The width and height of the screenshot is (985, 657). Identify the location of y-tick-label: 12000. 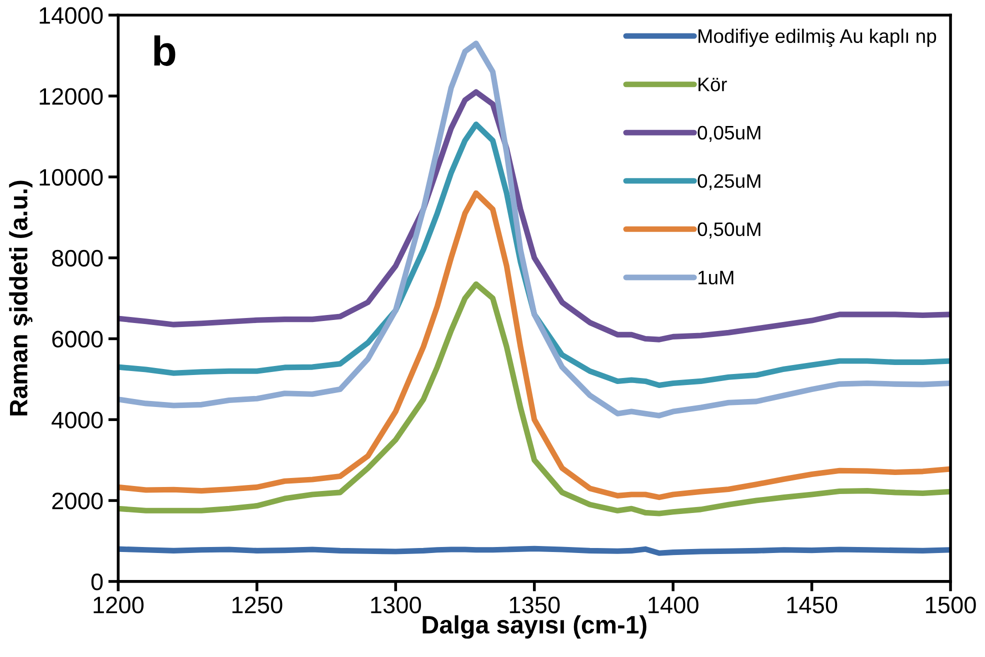
(71, 96).